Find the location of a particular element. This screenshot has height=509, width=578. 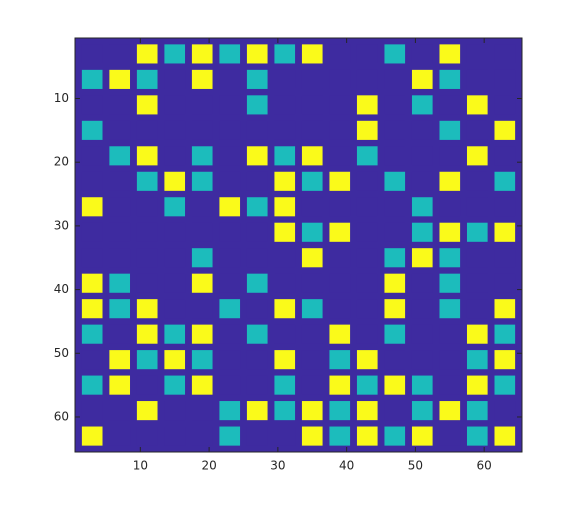

y-tick-label: 20 is located at coordinates (61, 162).